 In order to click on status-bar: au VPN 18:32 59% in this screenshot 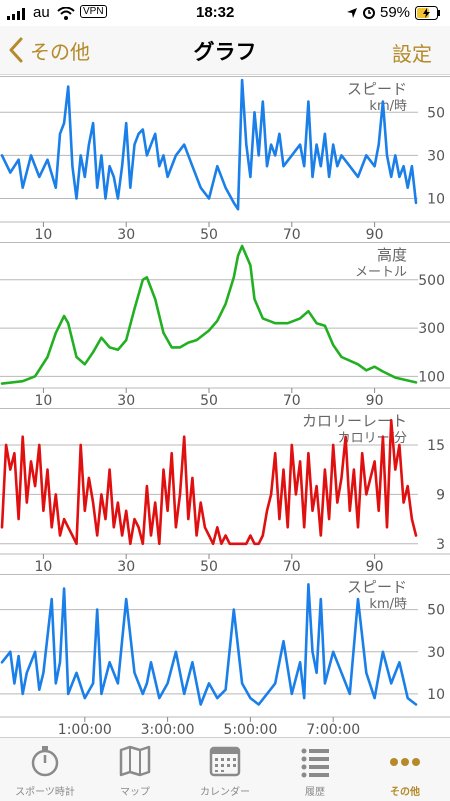, I will do `click(225, 13)`.